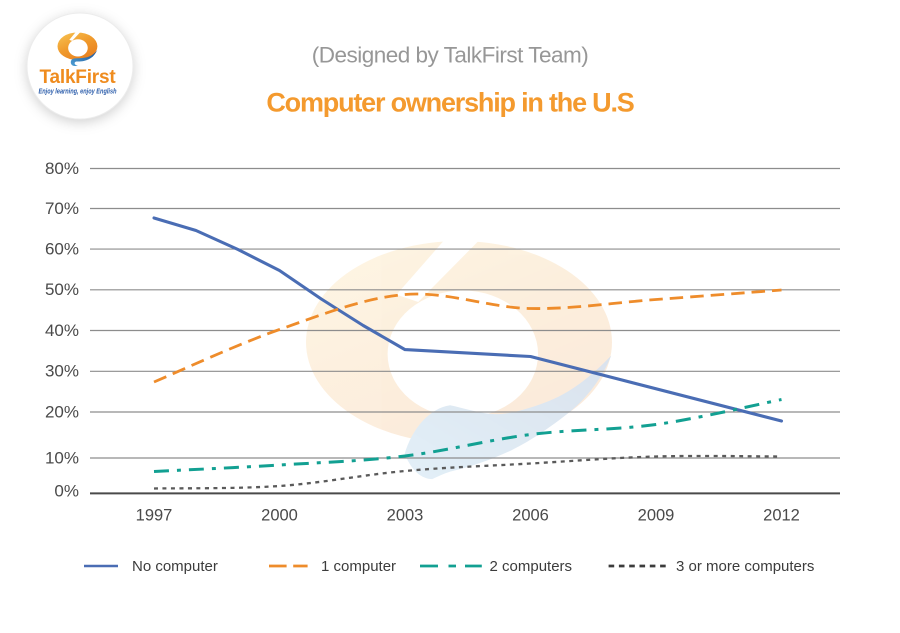  What do you see at coordinates (66, 491) in the screenshot?
I see `svg-text: 0%` at bounding box center [66, 491].